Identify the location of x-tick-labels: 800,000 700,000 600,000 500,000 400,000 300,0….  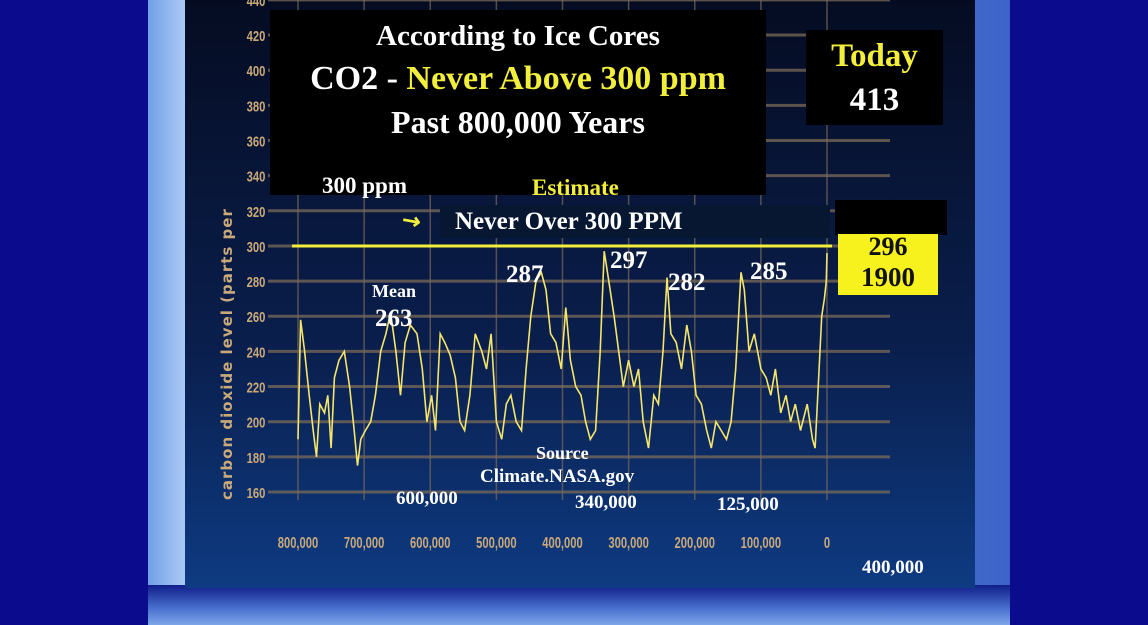
(554, 542).